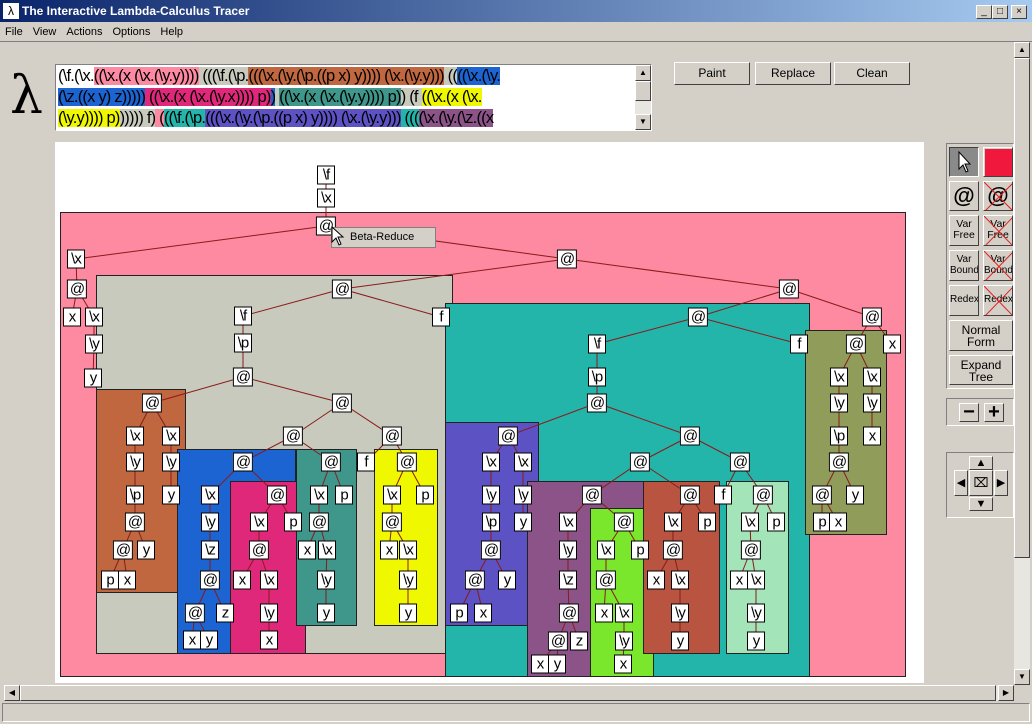 The image size is (1032, 724). Describe the element at coordinates (981, 504) in the screenshot. I see `pan-down-button: ▼` at that location.